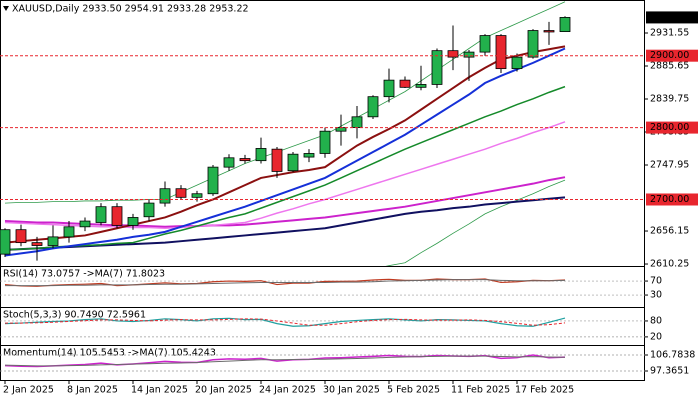 The image size is (700, 404). I want to click on price-level-label: 2700.00, so click(669, 199).